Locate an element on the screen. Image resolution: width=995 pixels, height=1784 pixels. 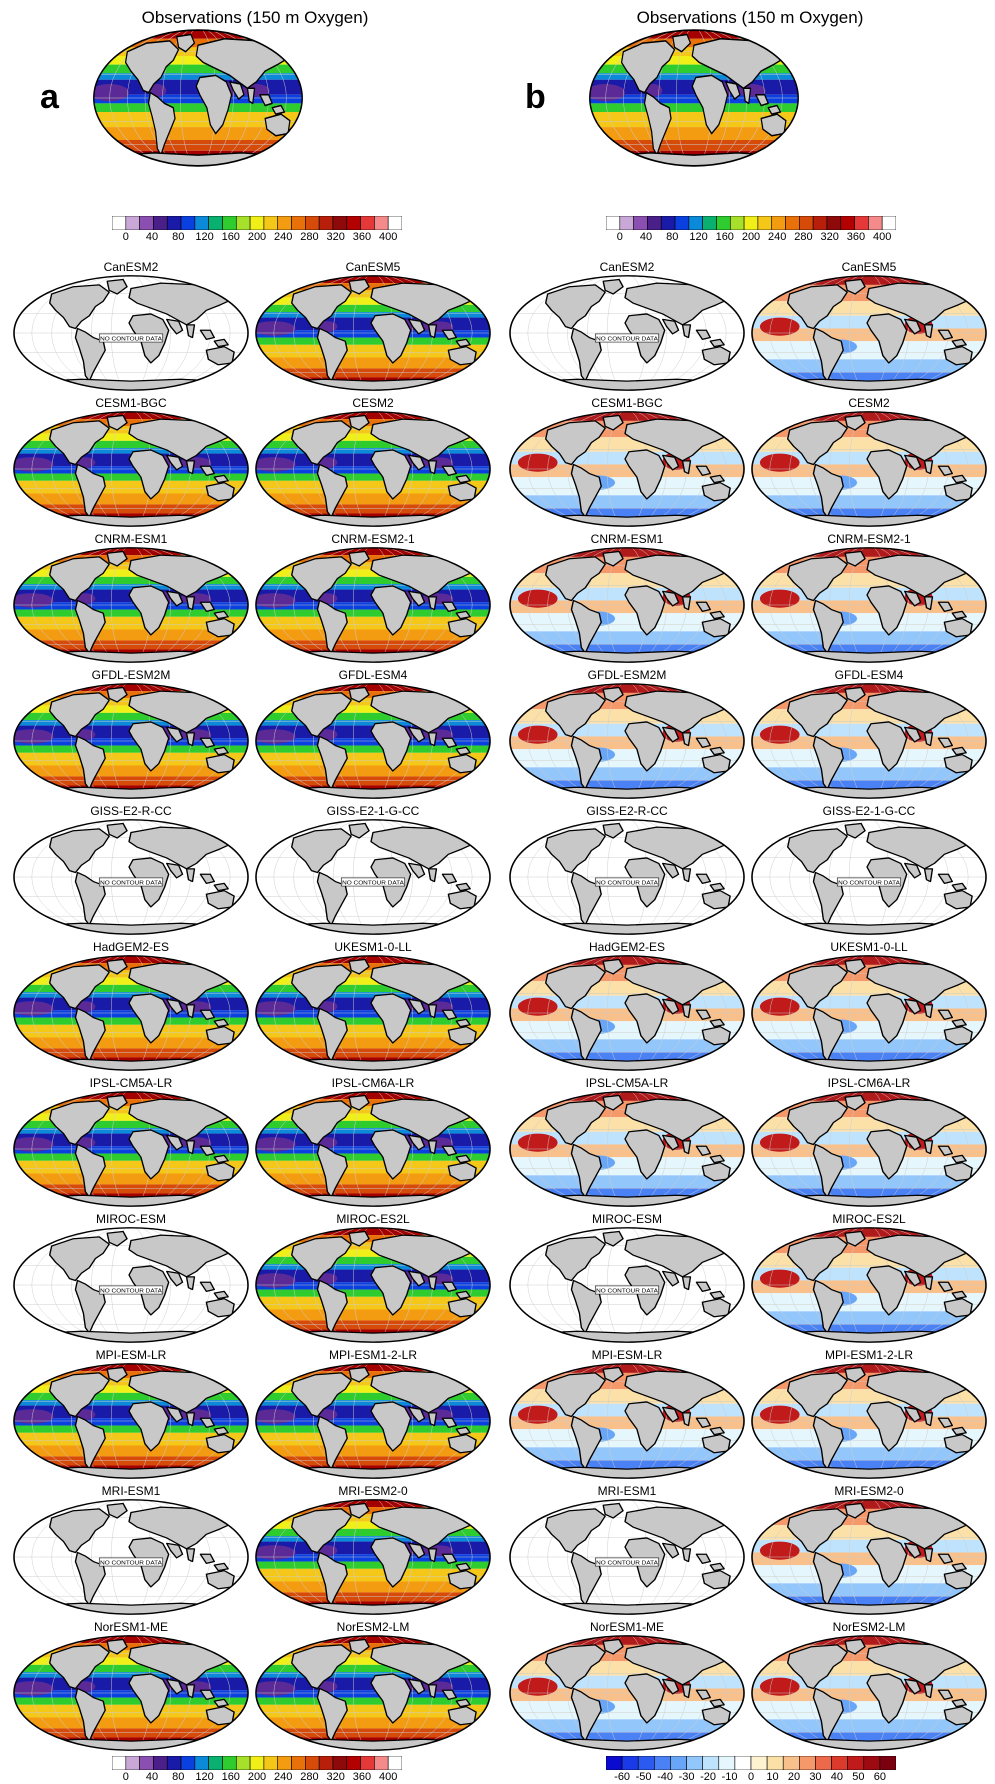
colorbar-tick-label: -40 is located at coordinates (665, 1777).